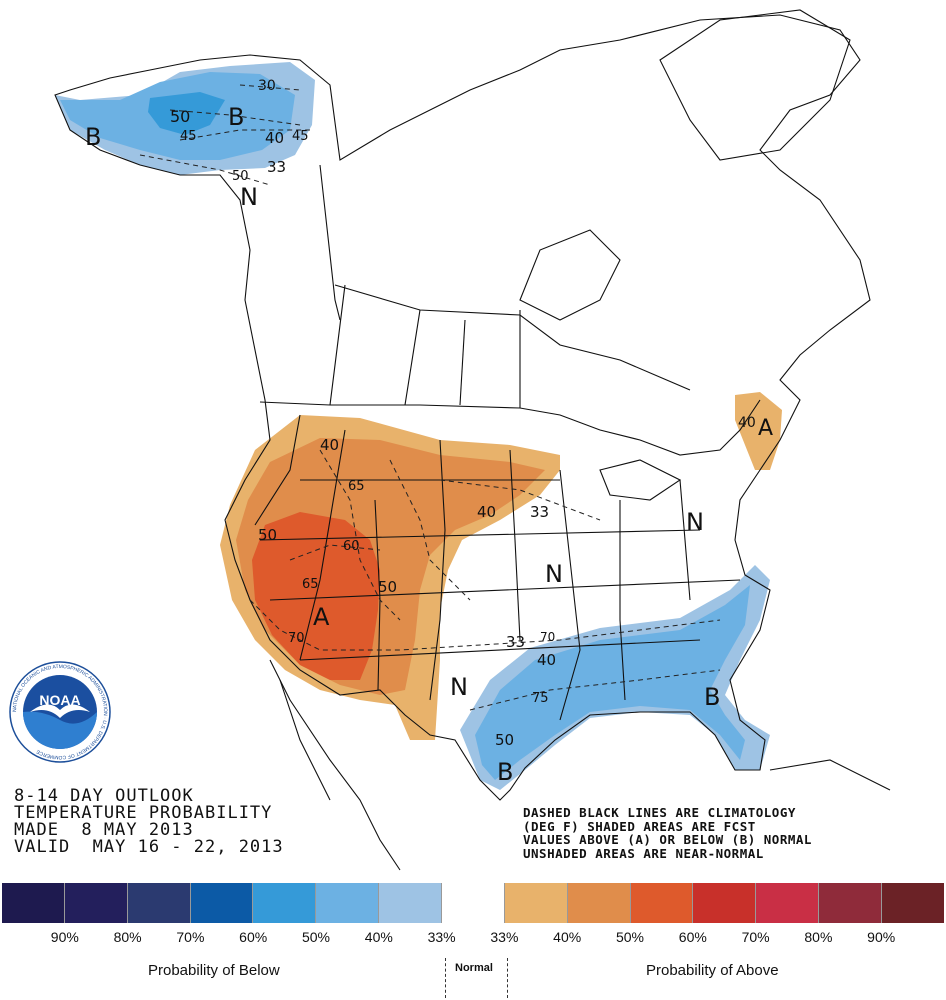  Describe the element at coordinates (507, 978) in the screenshot. I see `normal-divider-right` at that location.